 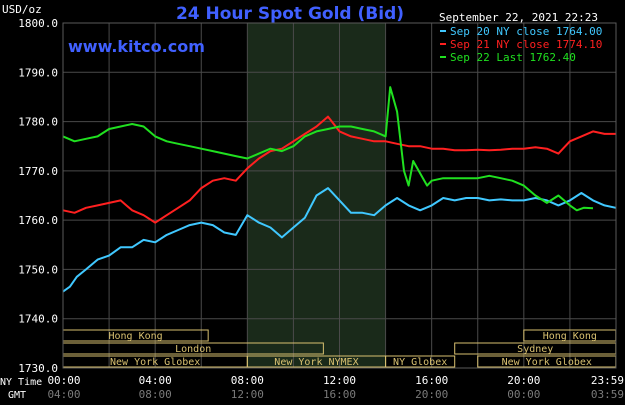 What do you see at coordinates (38, 171) in the screenshot?
I see `y-tick-label: 1770.0` at bounding box center [38, 171].